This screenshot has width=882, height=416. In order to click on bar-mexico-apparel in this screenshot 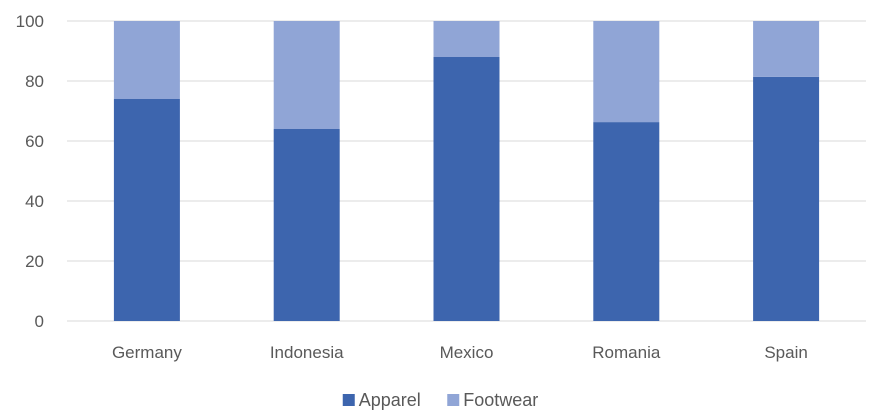, I will do `click(466, 189)`.